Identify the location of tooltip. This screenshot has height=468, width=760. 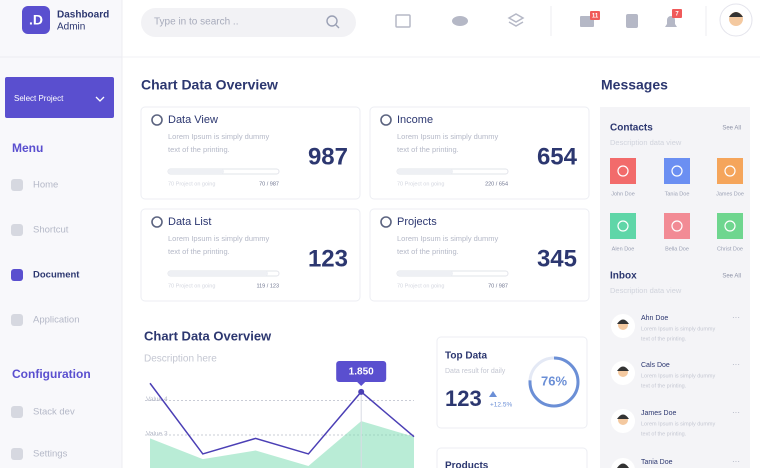
(361, 371).